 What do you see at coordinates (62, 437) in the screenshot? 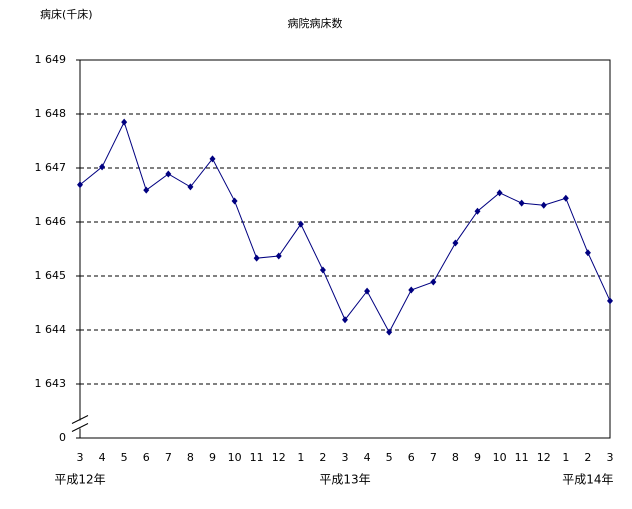
I see `y-tick-label: 0` at bounding box center [62, 437].